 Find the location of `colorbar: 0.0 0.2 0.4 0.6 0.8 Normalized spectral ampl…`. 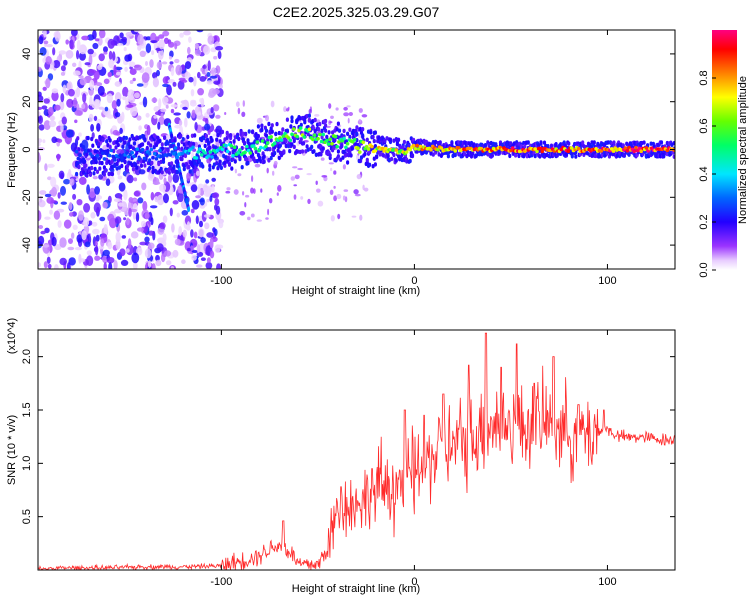

colorbar: 0.0 0.2 0.4 0.6 0.8 Normalized spectral ampl… is located at coordinates (723, 154).